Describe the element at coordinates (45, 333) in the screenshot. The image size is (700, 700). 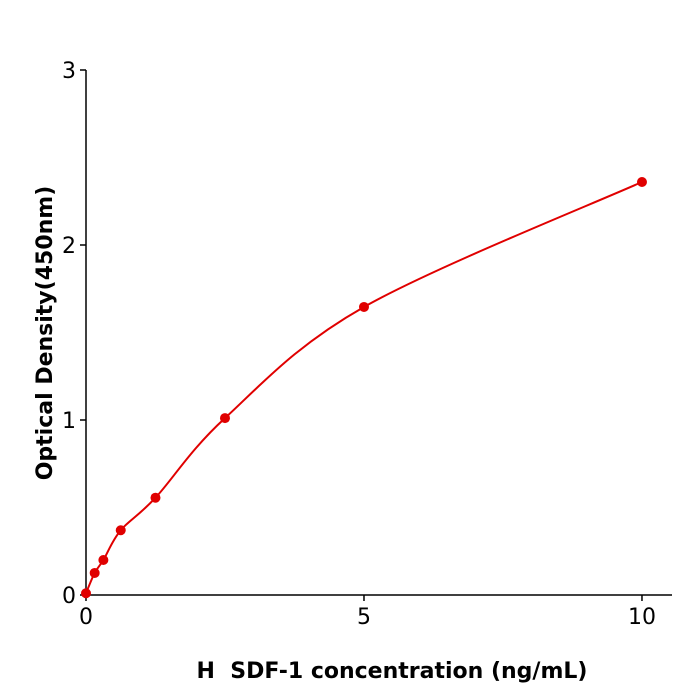
I see `y-axis-label: Optical Density(450nm)` at that location.